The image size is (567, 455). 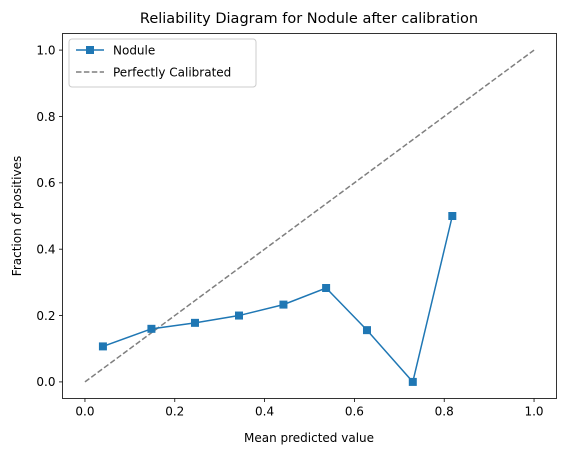 What do you see at coordinates (45, 316) in the screenshot?
I see `y-tick-label: 0.2` at bounding box center [45, 316].